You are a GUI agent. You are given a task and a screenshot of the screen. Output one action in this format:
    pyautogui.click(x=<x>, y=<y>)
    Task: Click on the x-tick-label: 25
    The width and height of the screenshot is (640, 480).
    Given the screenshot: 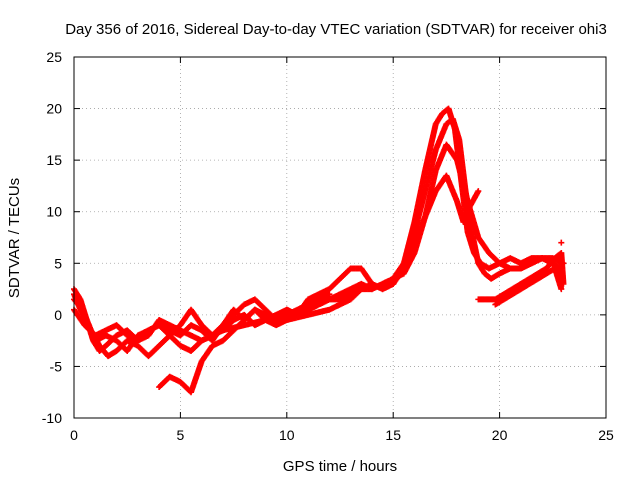 What is the action you would take?
    pyautogui.click(x=606, y=435)
    